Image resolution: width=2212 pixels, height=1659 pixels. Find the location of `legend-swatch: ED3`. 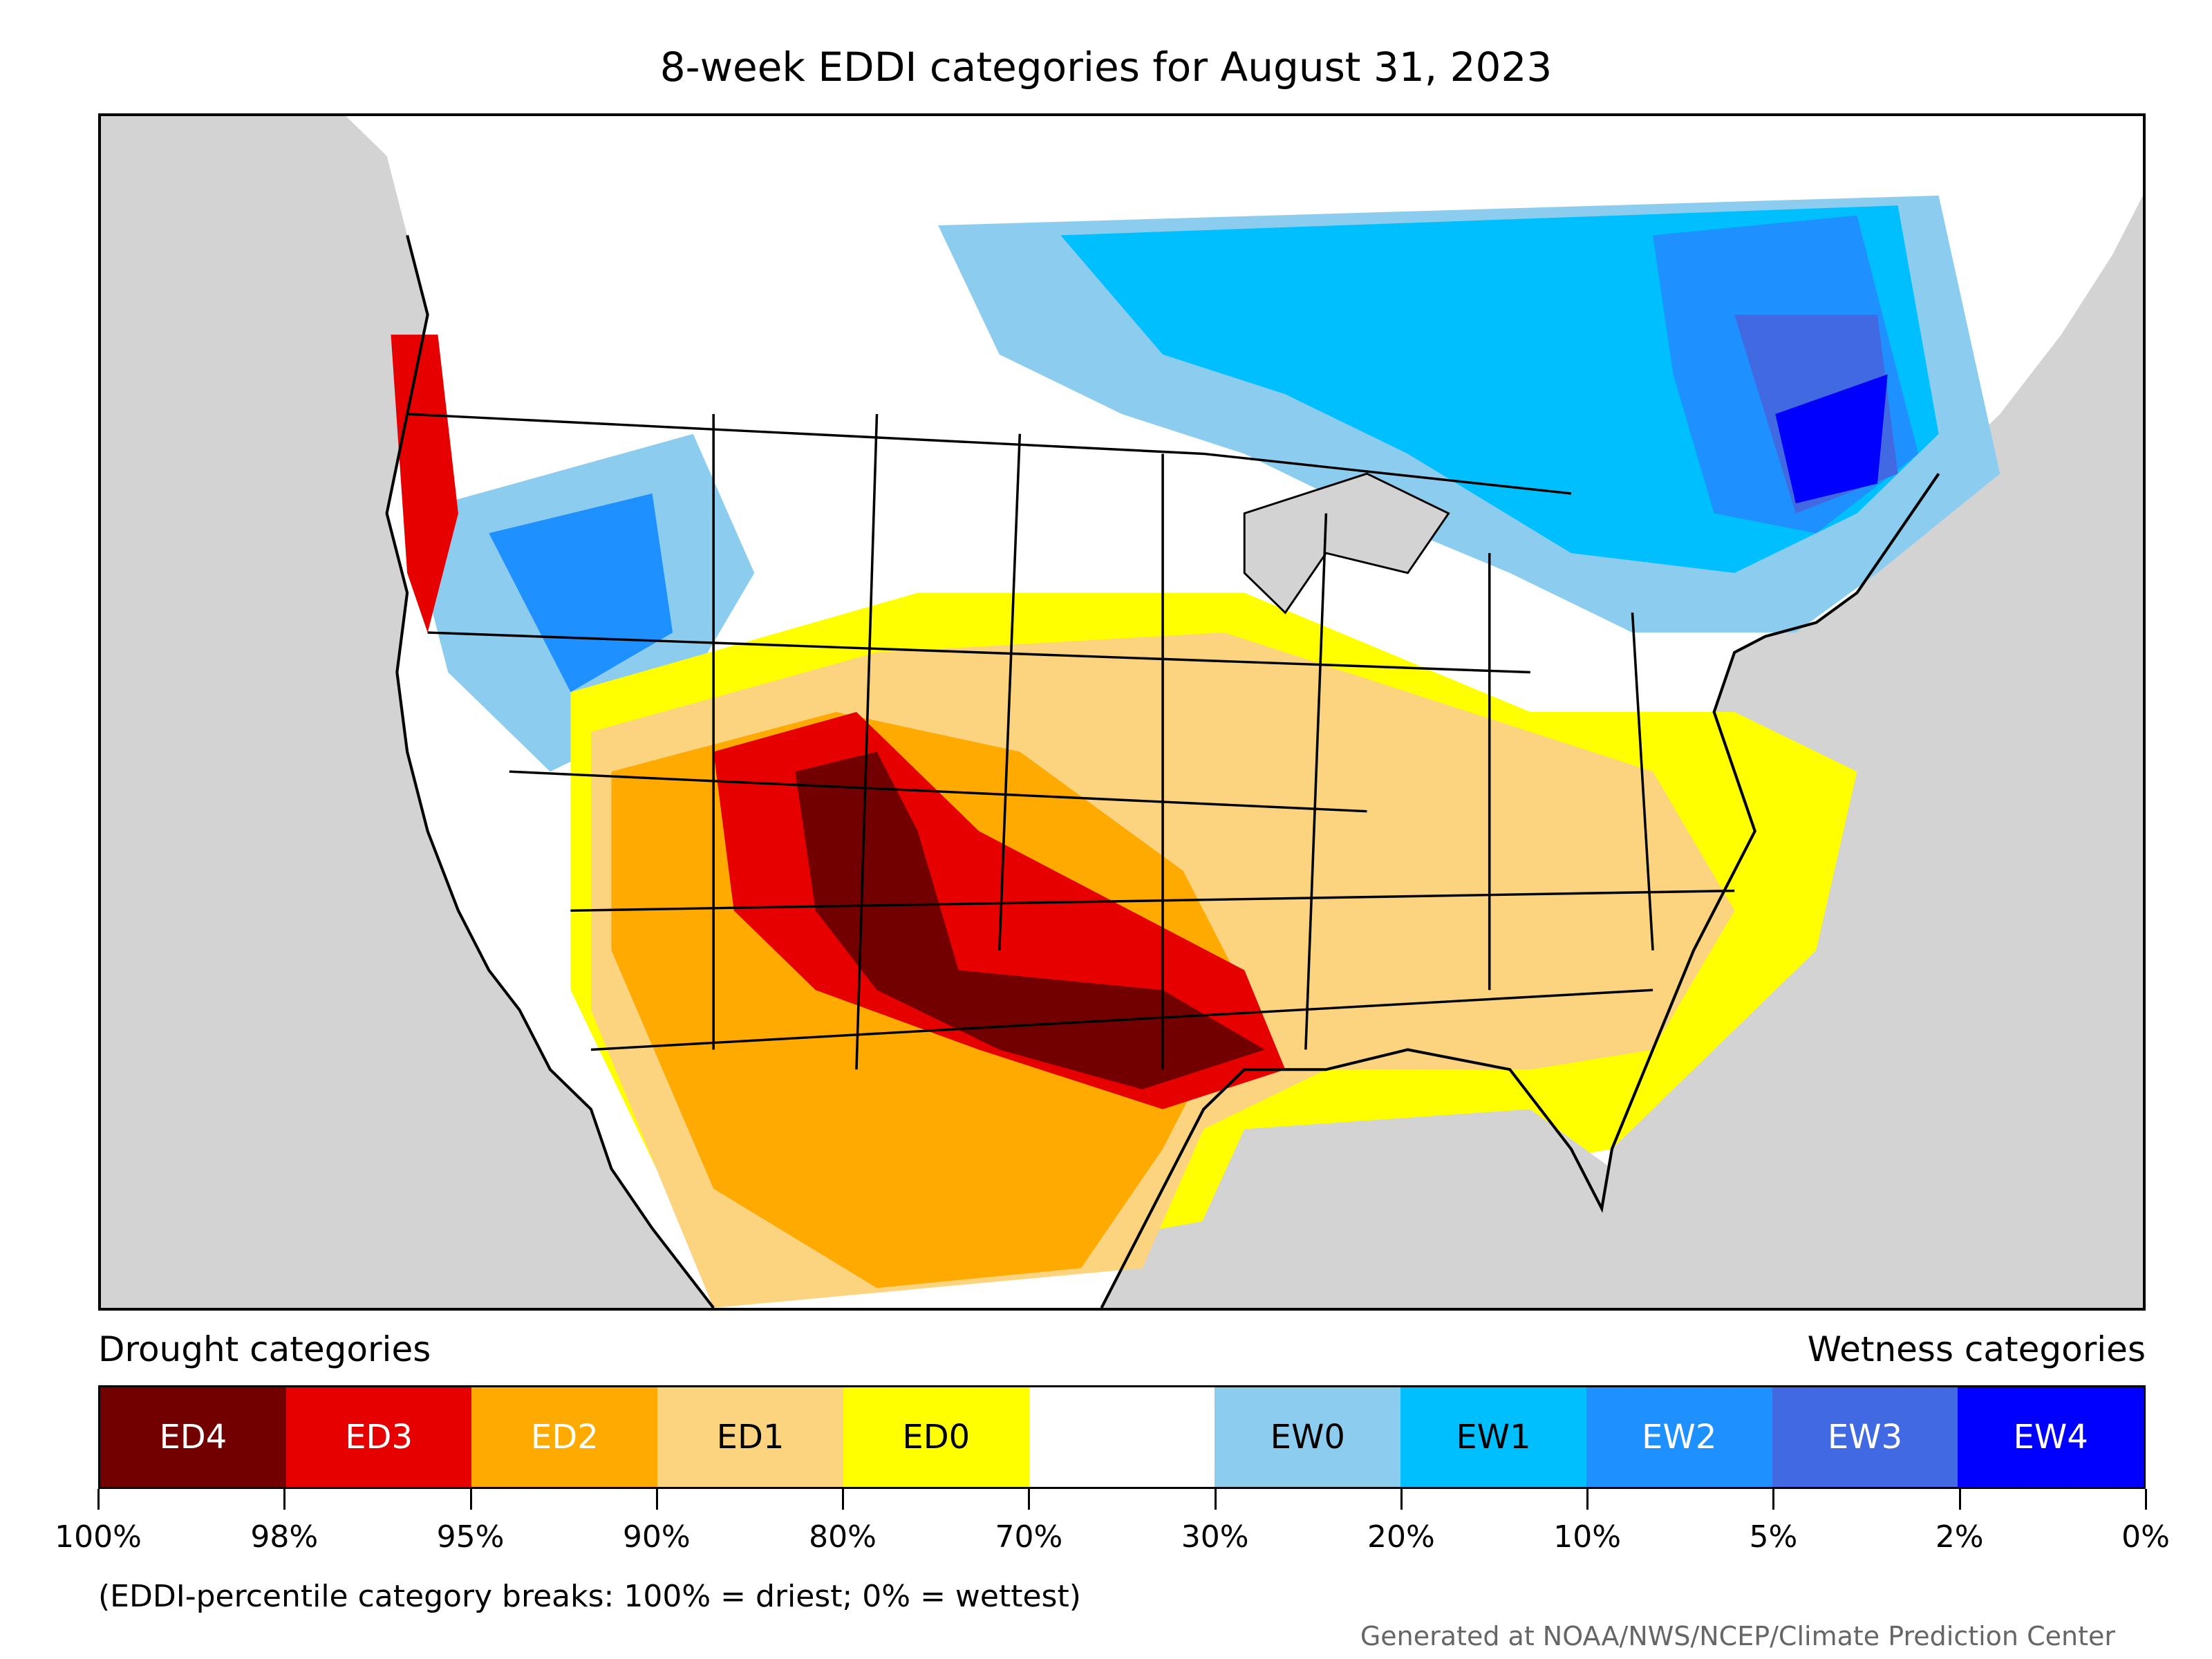

legend-swatch: ED3 is located at coordinates (378, 1437).